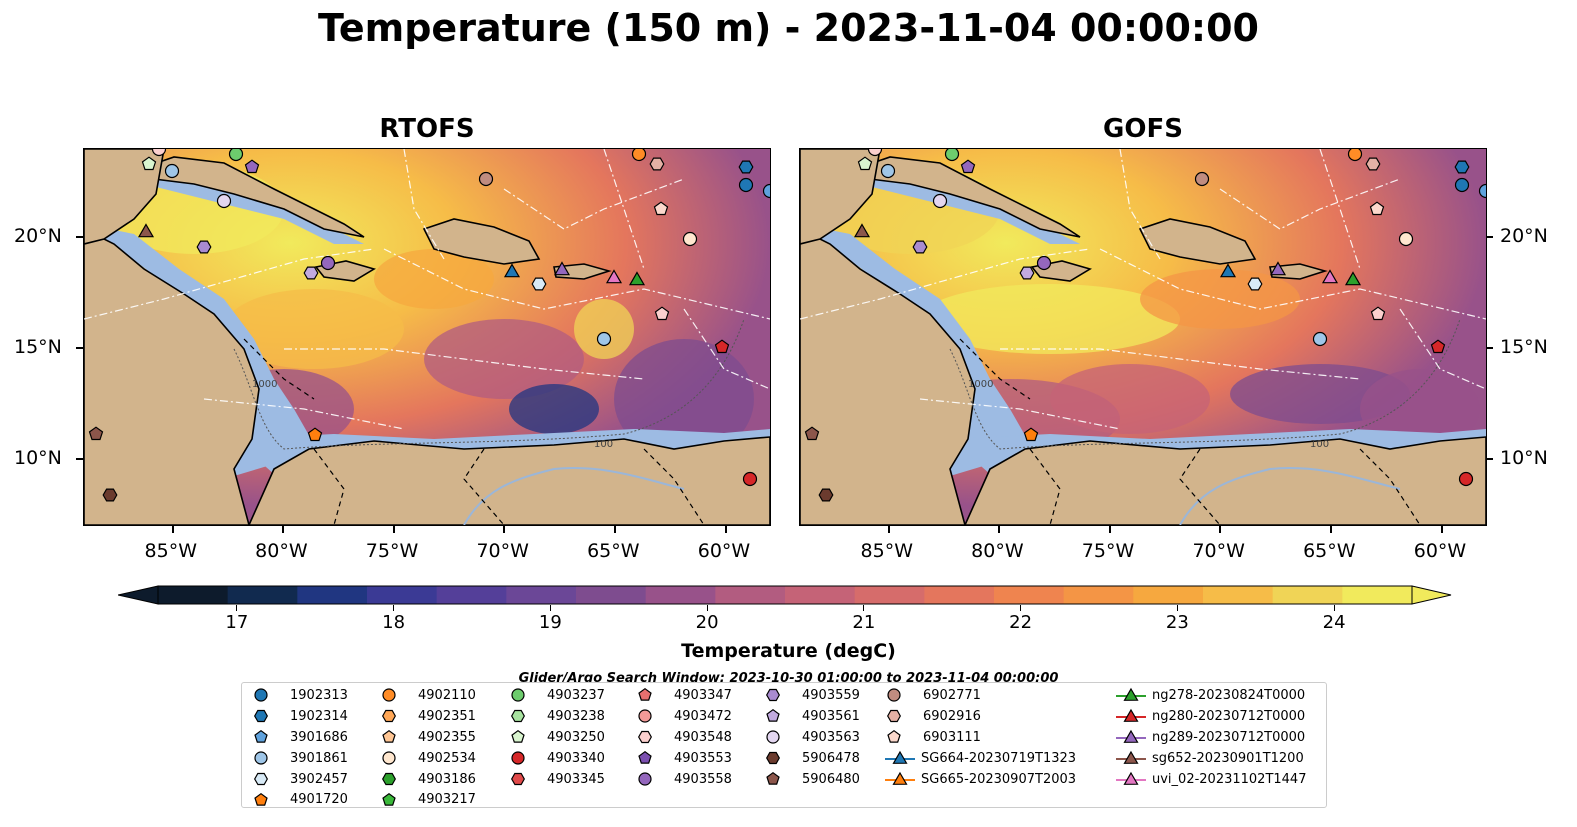 Image resolution: width=1577 pixels, height=827 pixels. What do you see at coordinates (574, 496) in the screenshot?
I see `river` at bounding box center [574, 496].